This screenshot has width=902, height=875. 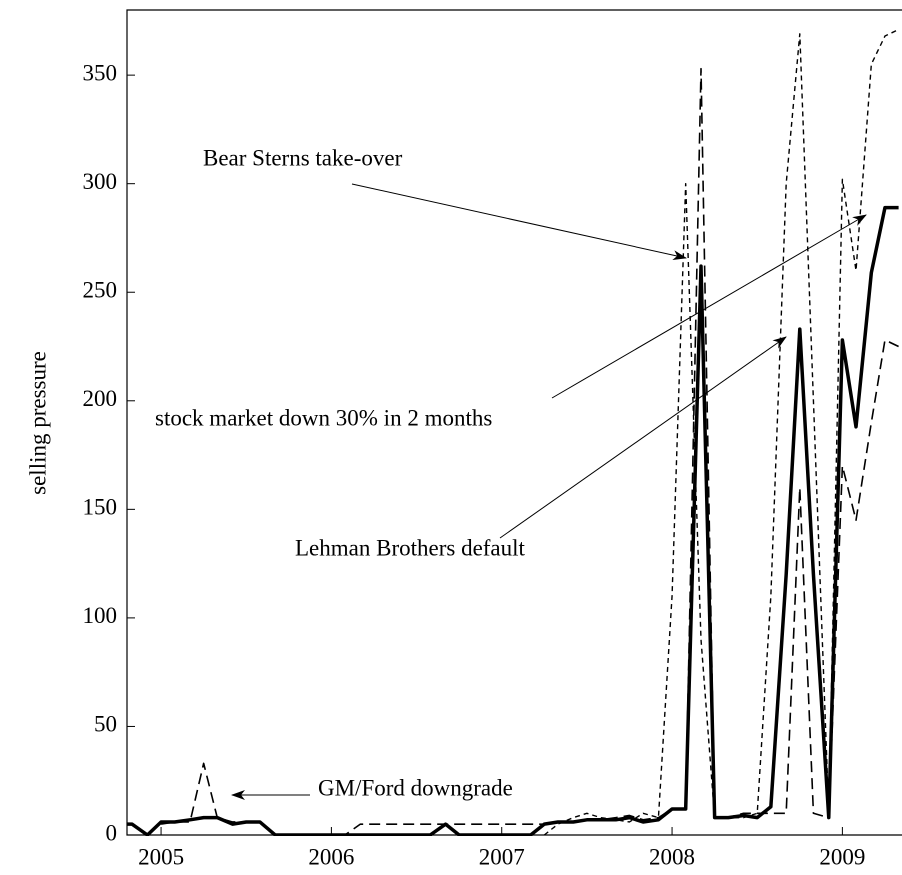 What do you see at coordinates (842, 856) in the screenshot?
I see `x-tick-label: 2009` at bounding box center [842, 856].